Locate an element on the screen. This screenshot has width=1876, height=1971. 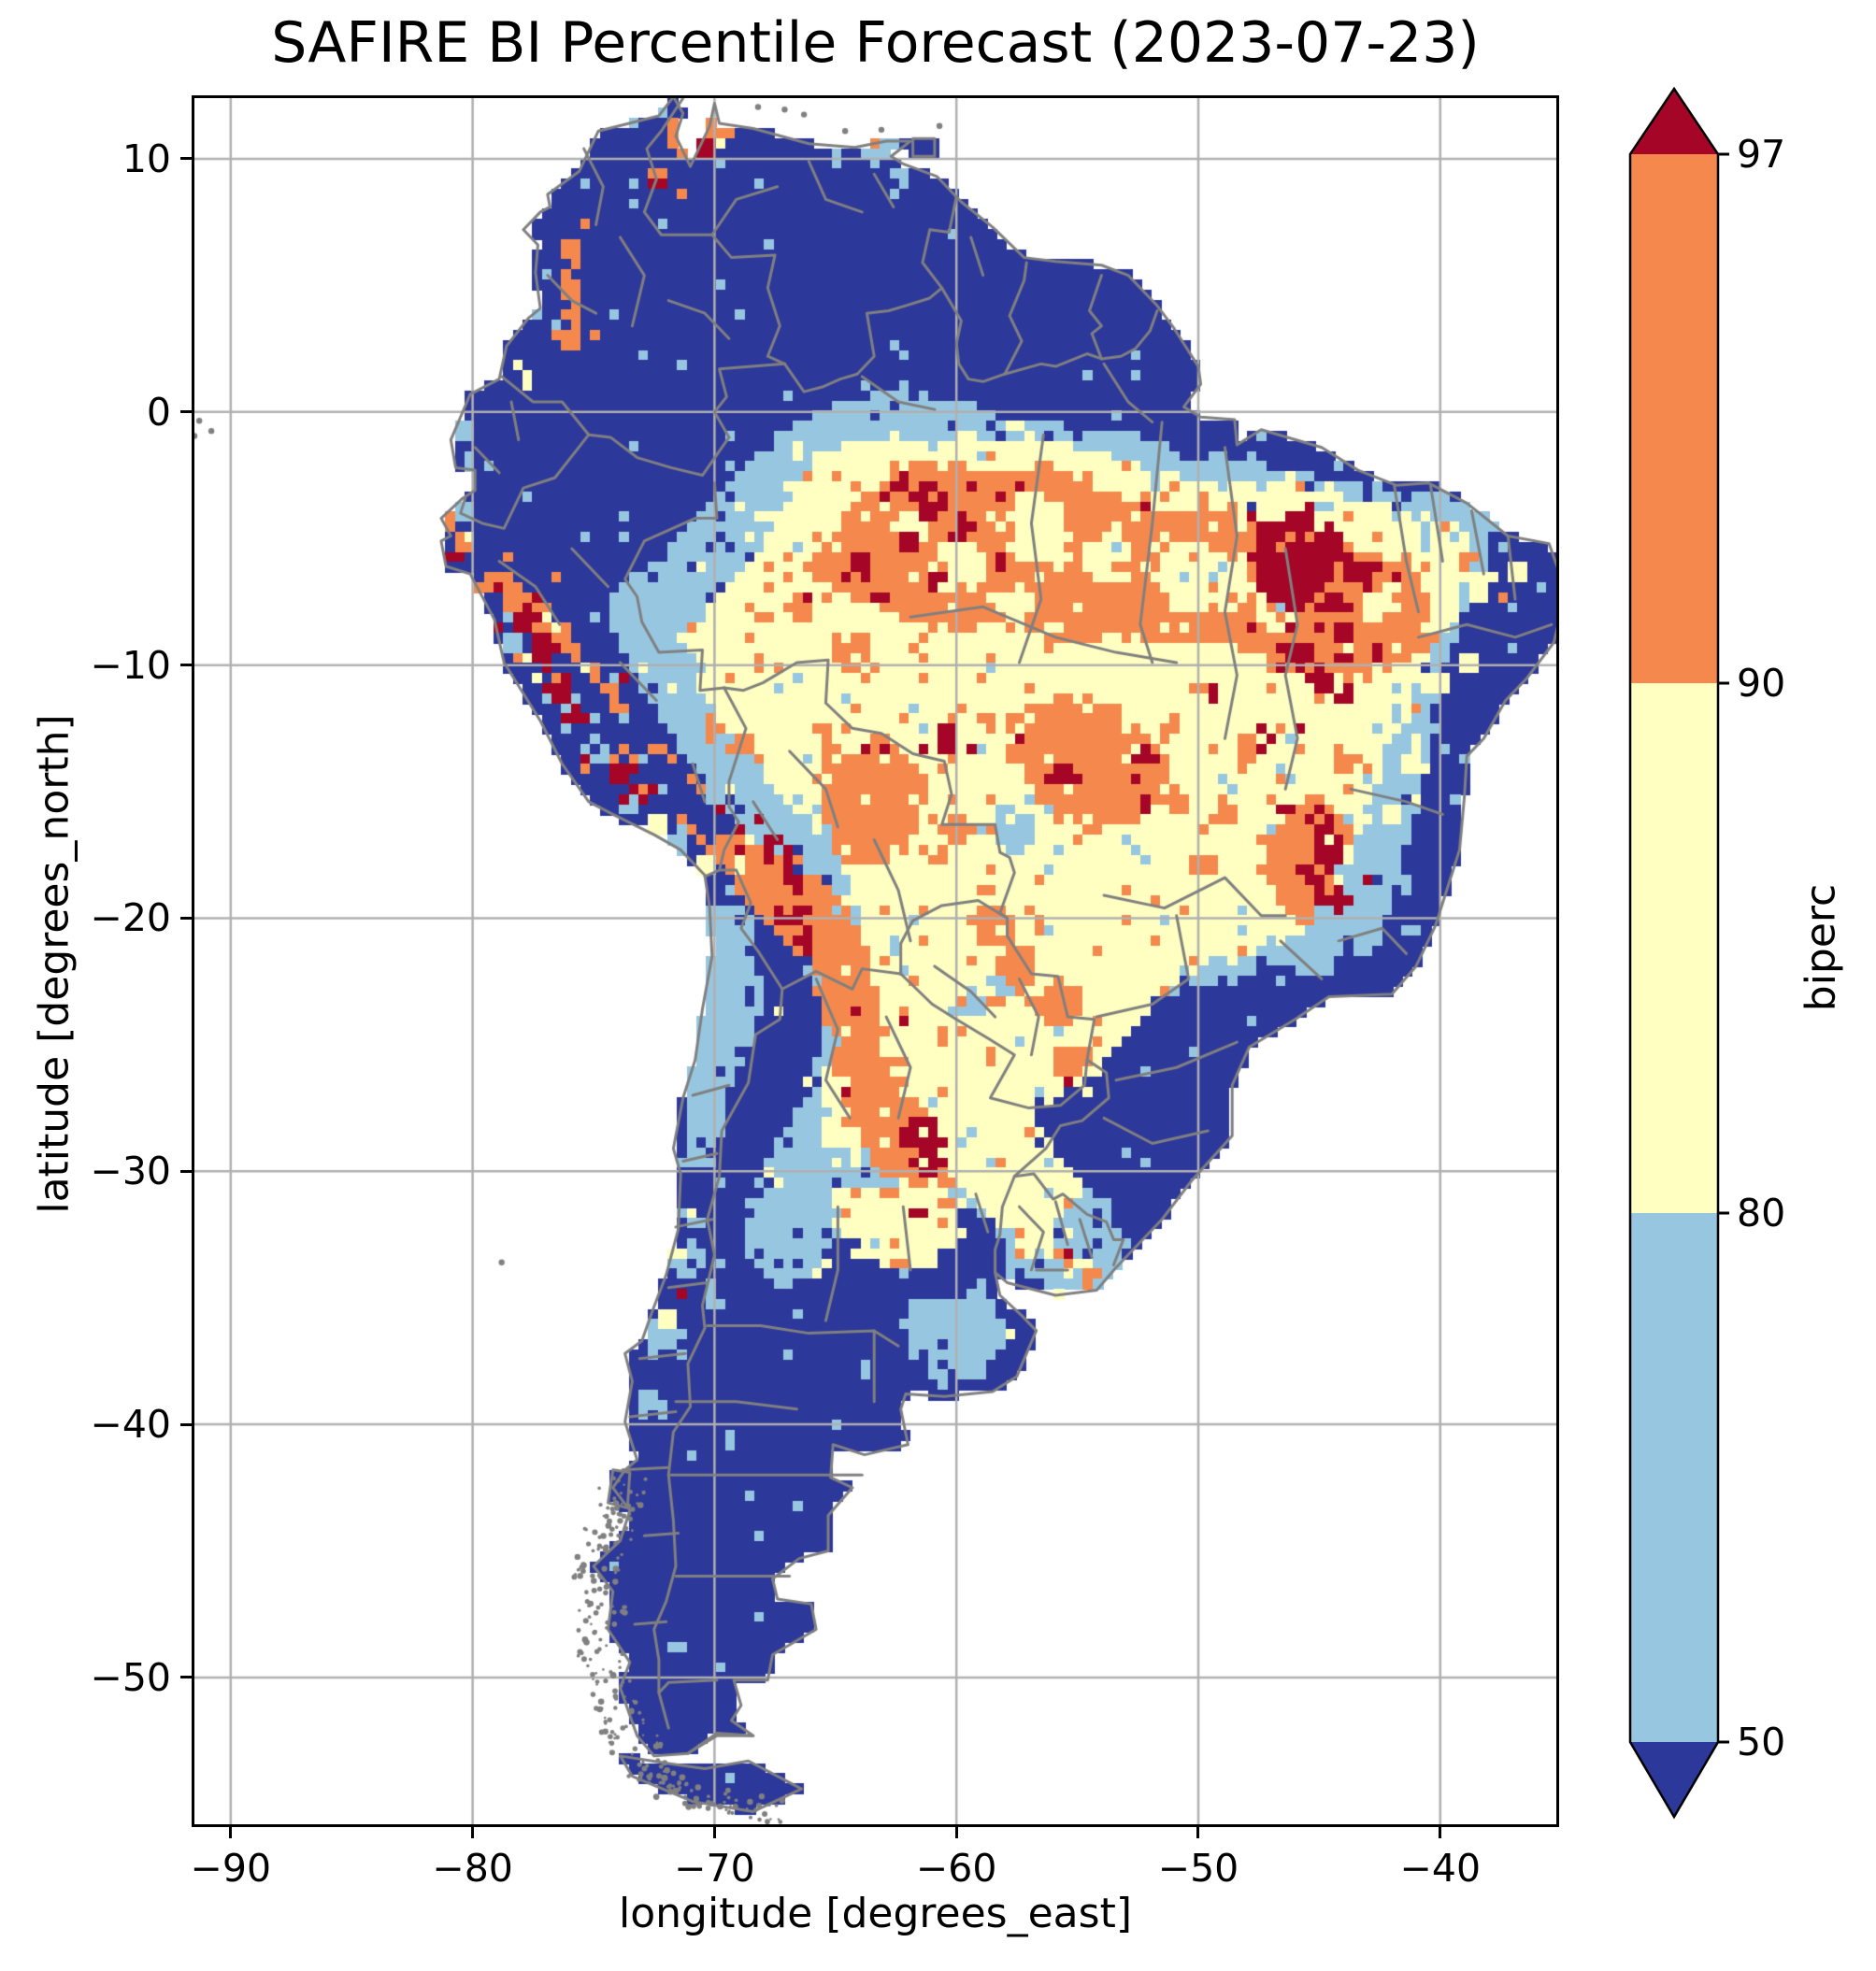
x-tick-label: −60 is located at coordinates (956, 1869).